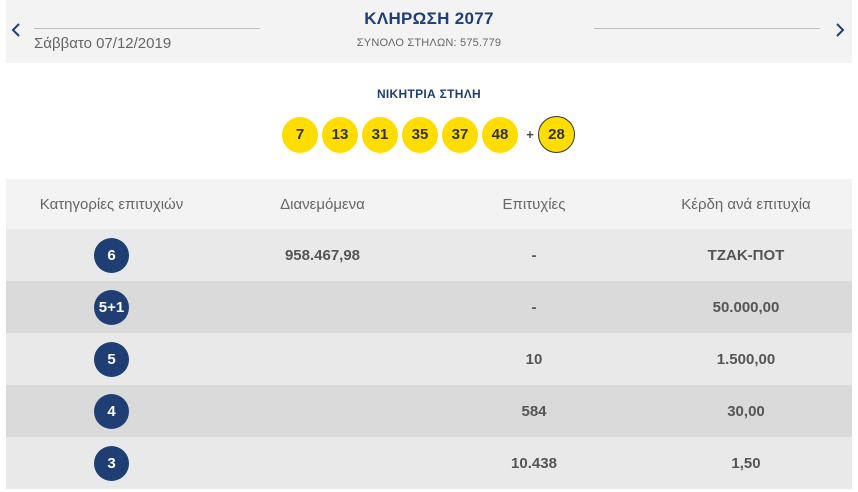 The image size is (858, 492). Describe the element at coordinates (746, 359) in the screenshot. I see `prize-cell: 1.500,00` at that location.